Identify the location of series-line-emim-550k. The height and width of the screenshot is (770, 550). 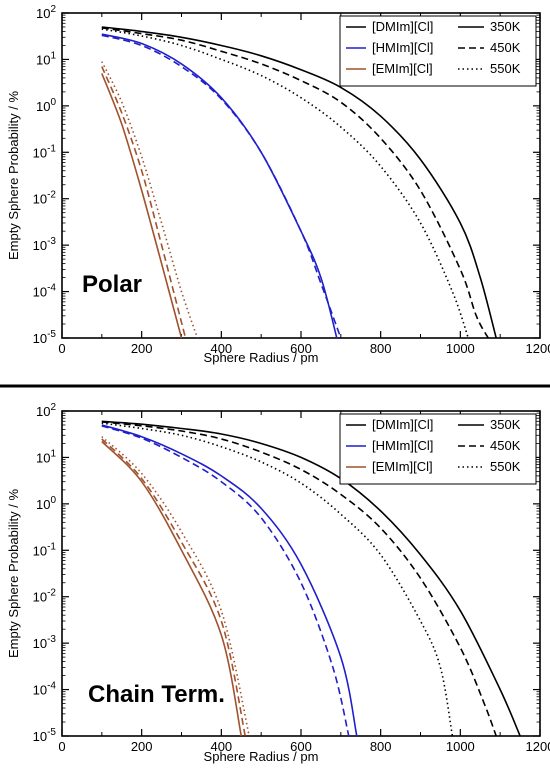
(175, 586).